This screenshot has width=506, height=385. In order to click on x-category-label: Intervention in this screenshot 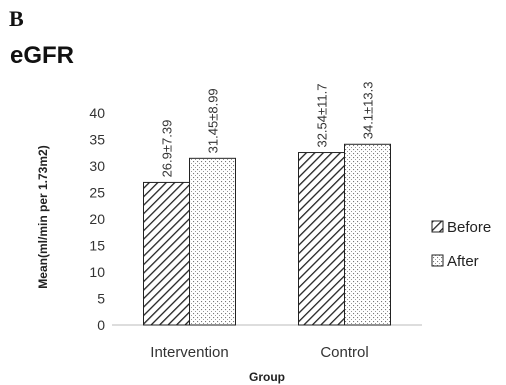, I will do `click(189, 352)`.